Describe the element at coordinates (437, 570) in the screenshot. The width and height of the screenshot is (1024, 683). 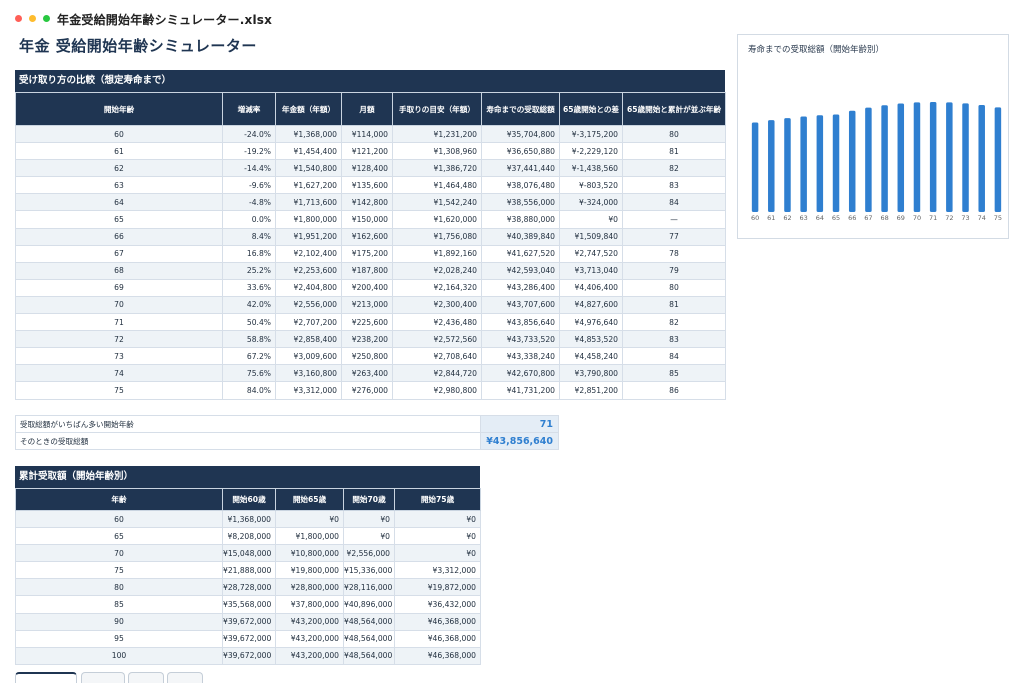
I see `cumulative-cell: ¥3,312,000` at that location.